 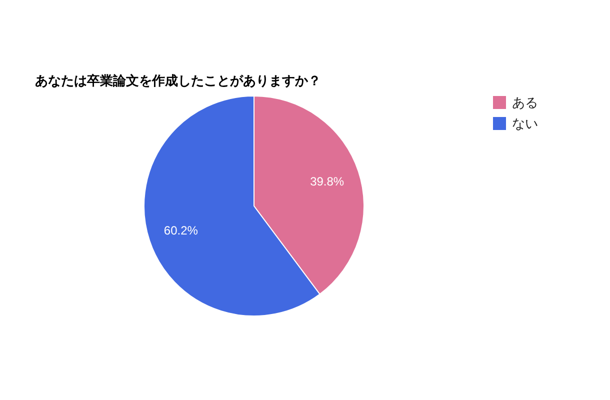 I want to click on legend-label: ない, so click(x=525, y=123).